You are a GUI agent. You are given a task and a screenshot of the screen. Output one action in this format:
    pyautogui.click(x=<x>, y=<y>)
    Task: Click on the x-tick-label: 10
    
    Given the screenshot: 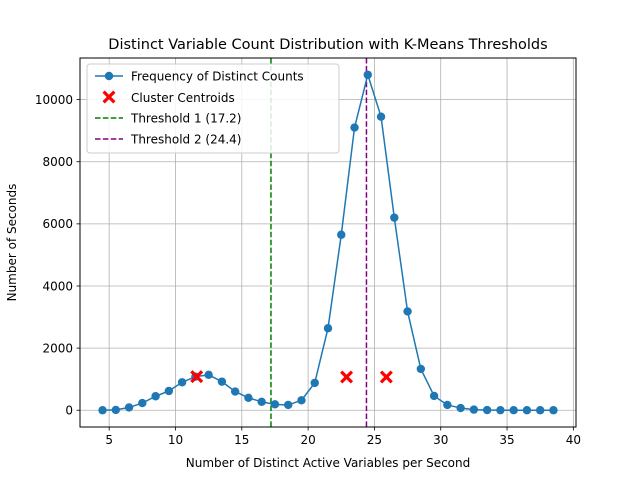 What is the action you would take?
    pyautogui.click(x=175, y=440)
    